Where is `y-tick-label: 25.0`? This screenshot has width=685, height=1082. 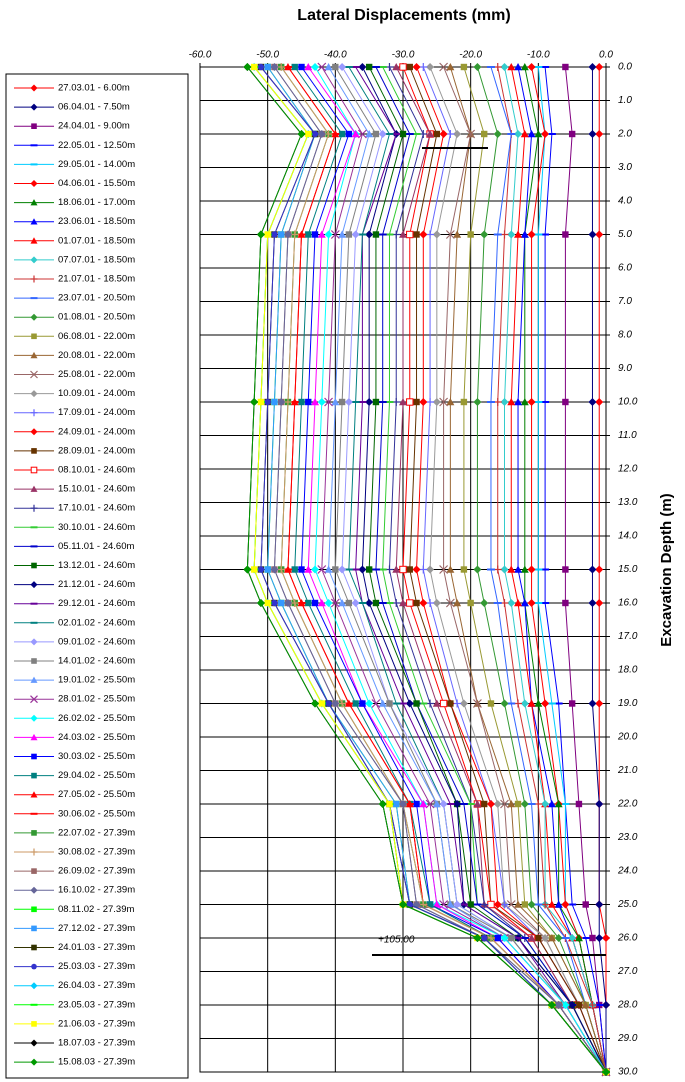
y-tick-label: 25.0 is located at coordinates (627, 904).